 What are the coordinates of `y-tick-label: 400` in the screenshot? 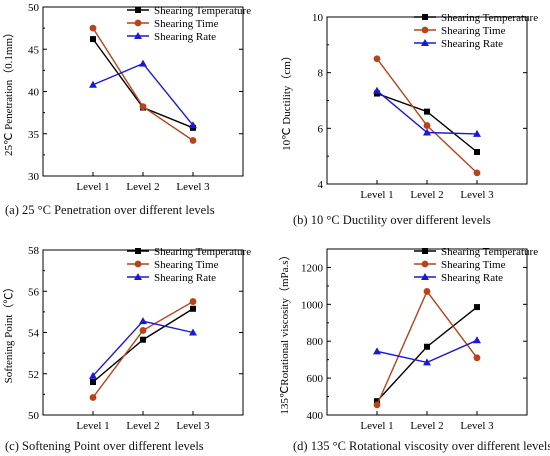 It's located at (315, 416).